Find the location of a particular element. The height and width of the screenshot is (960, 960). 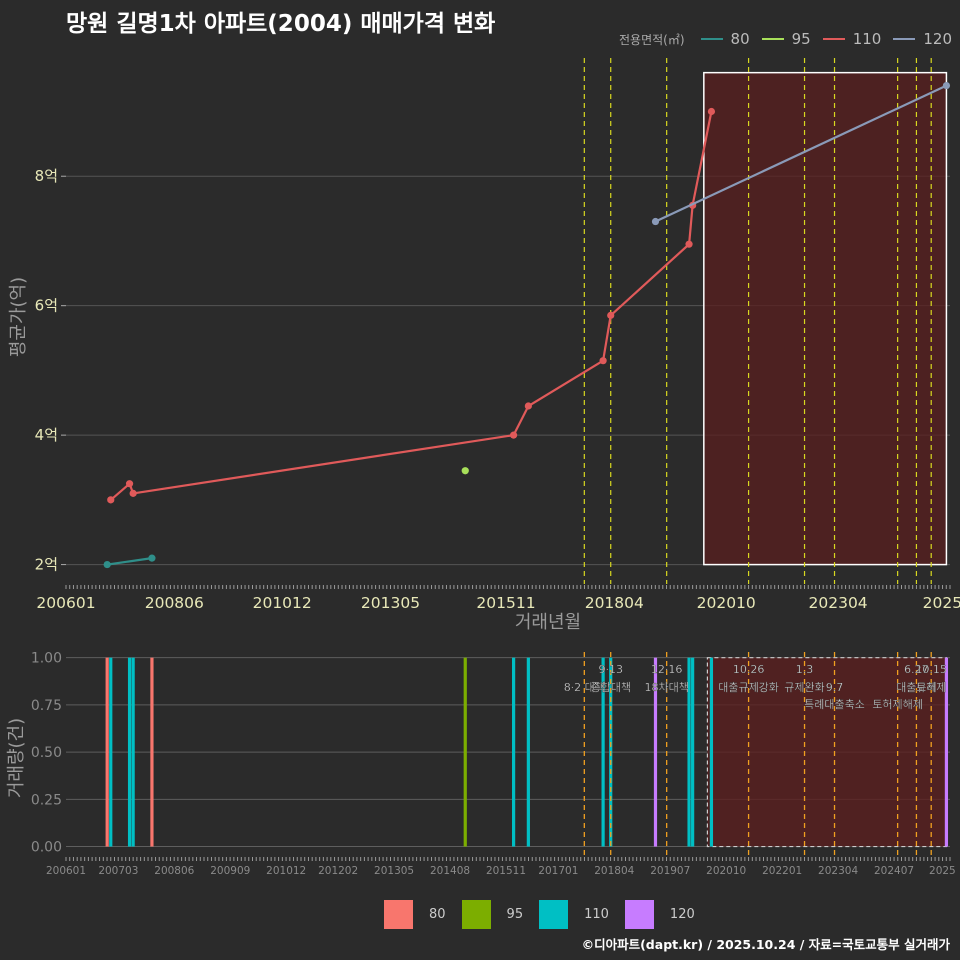

x-tick-label: 202407 is located at coordinates (894, 871).